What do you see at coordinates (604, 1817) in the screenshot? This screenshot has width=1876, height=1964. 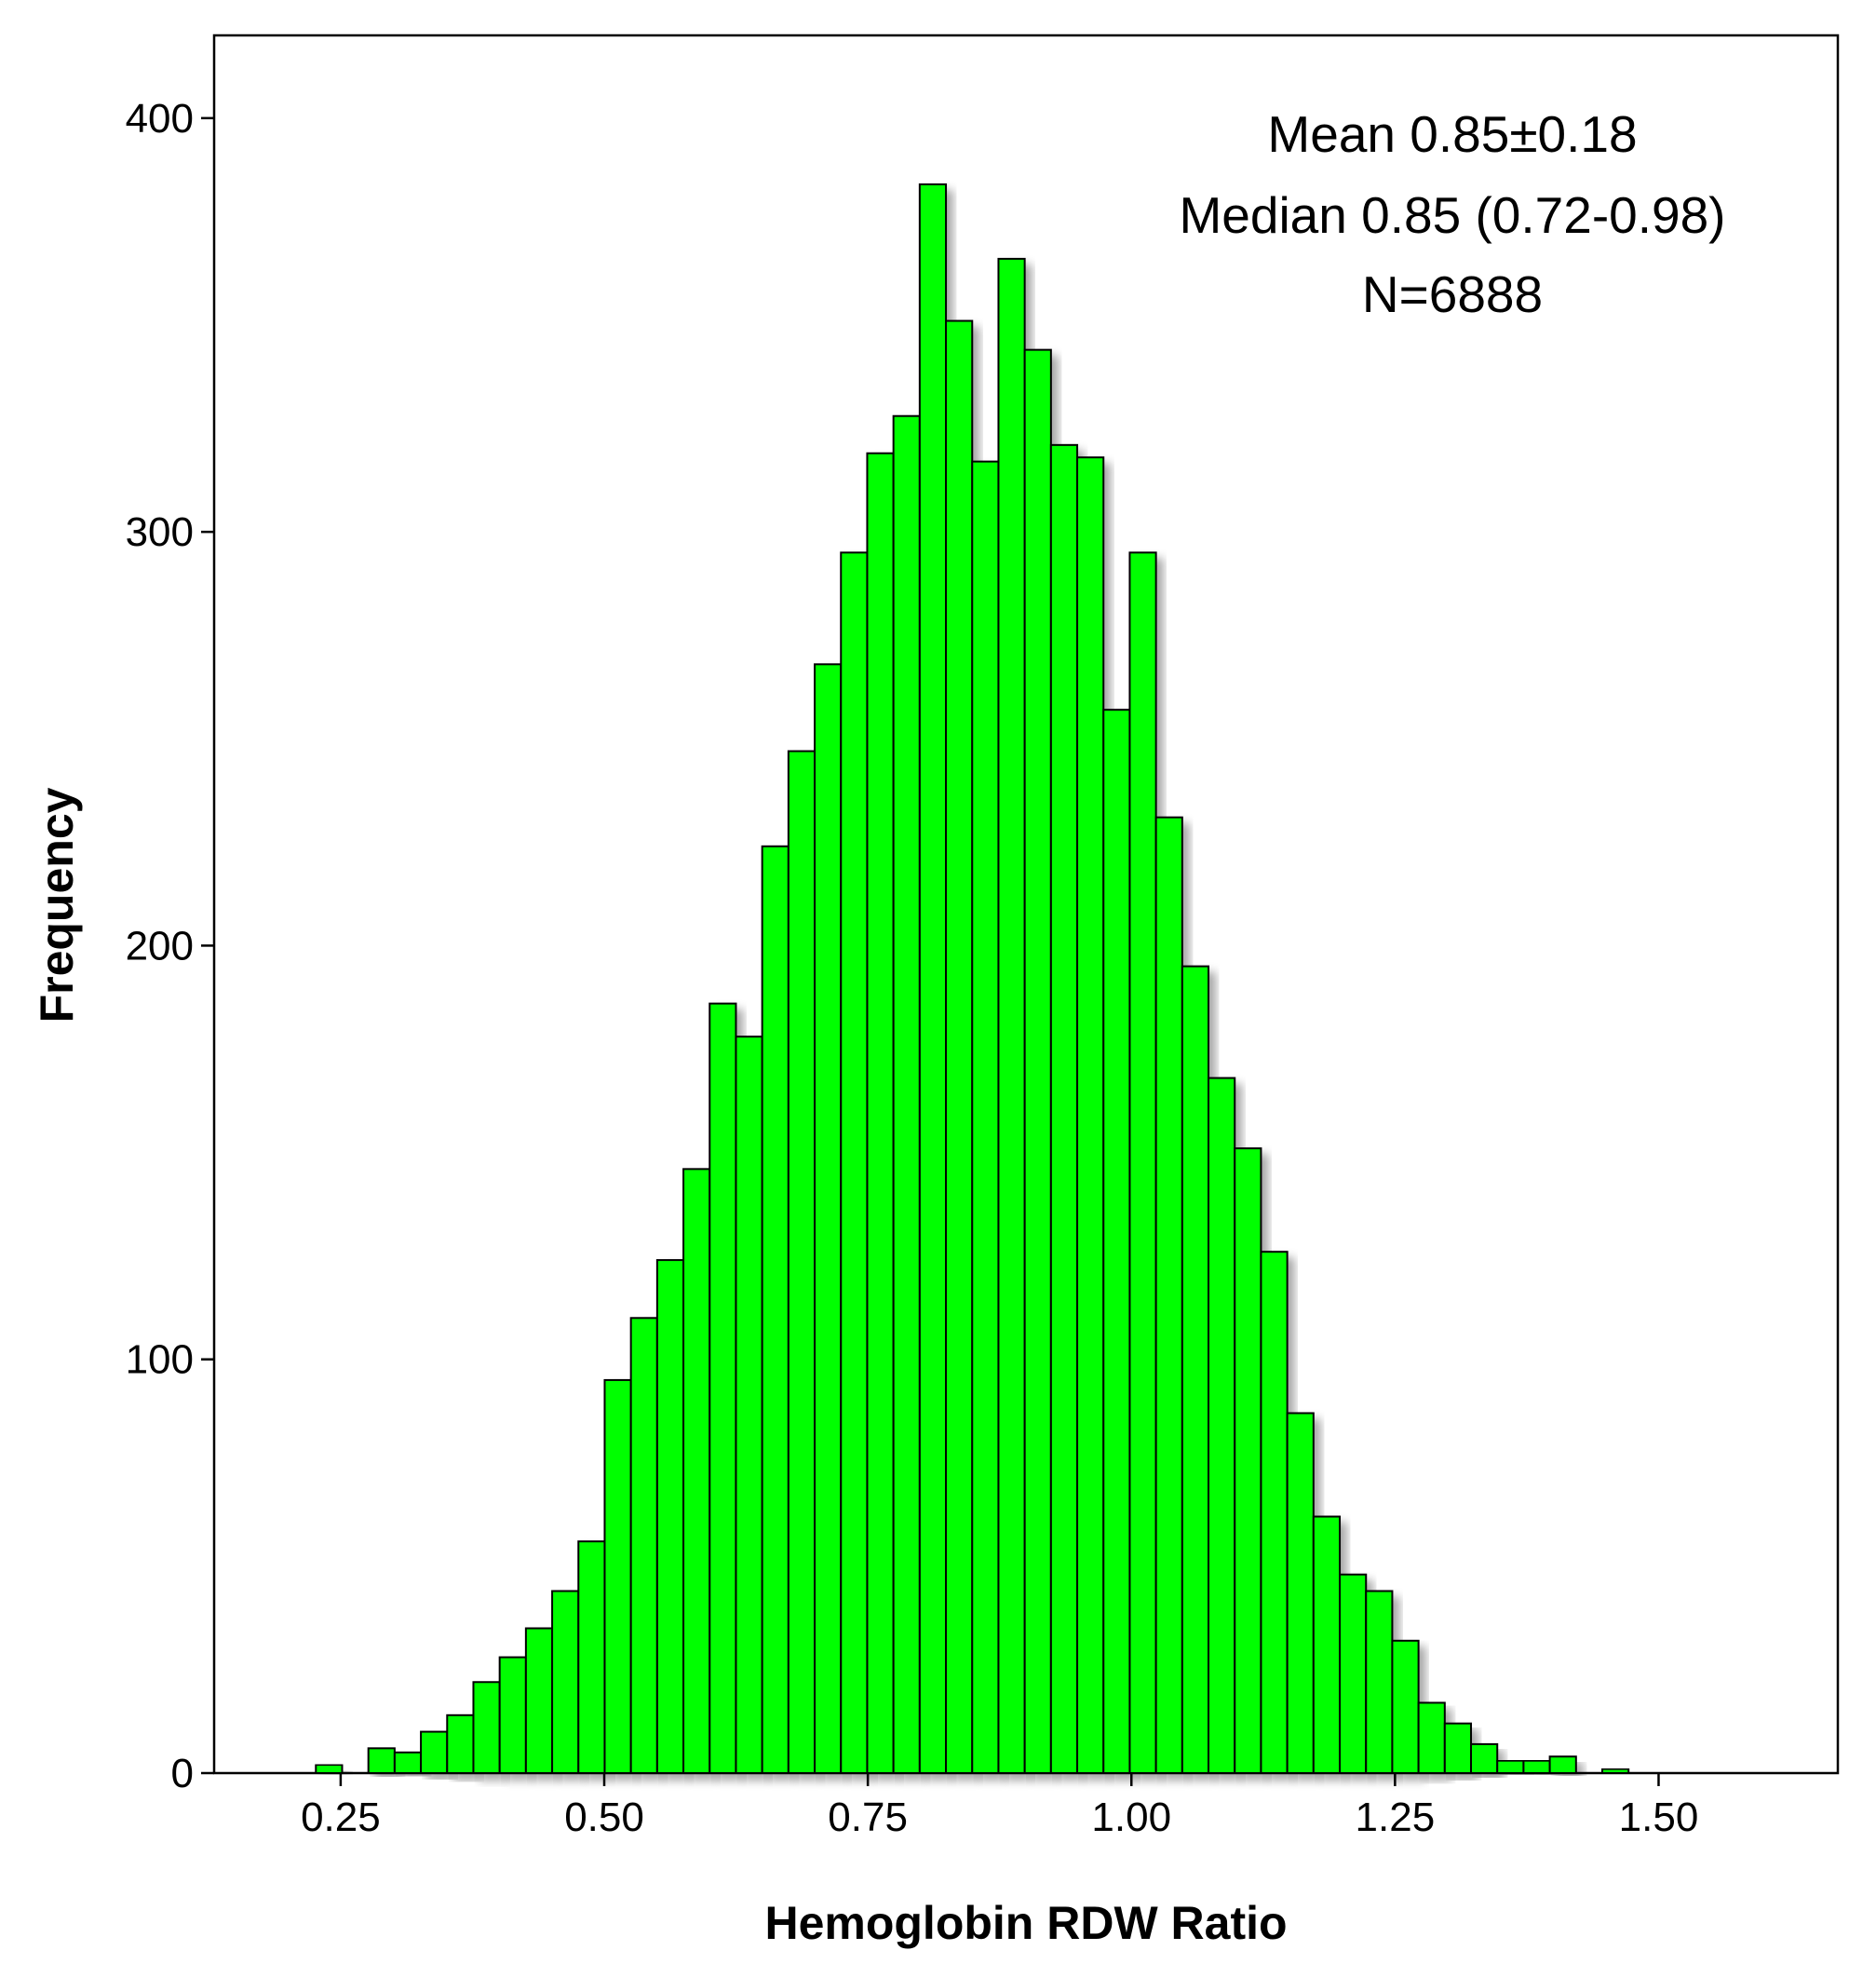 I see `x-tick-label: 0.50` at bounding box center [604, 1817].